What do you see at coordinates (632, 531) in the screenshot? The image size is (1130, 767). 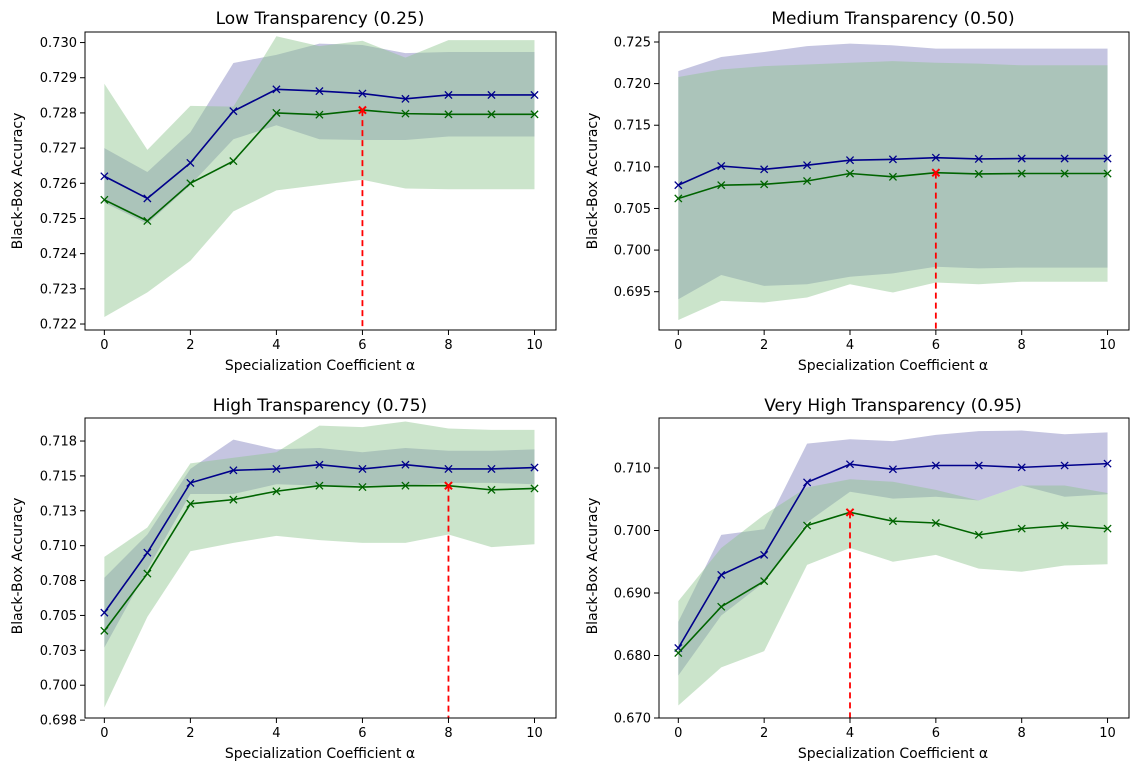 I see `y-tick-label: 0.700` at bounding box center [632, 531].